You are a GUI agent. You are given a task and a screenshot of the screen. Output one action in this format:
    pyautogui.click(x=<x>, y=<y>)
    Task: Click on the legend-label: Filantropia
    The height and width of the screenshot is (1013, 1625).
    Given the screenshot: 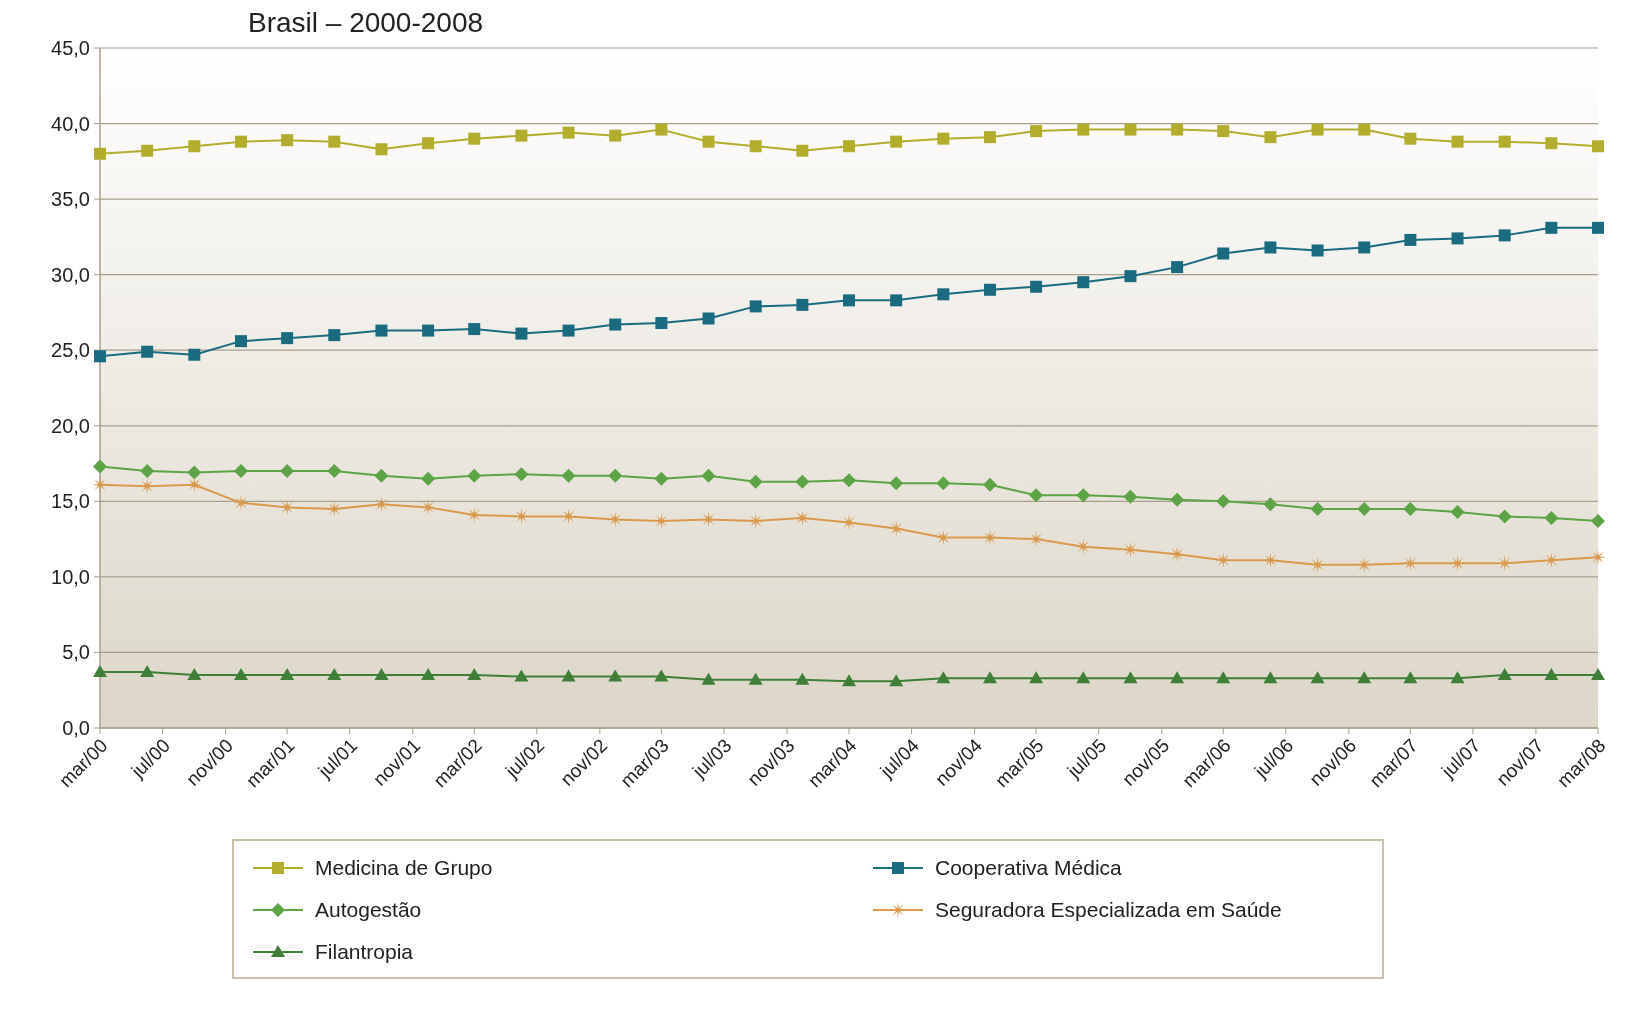 What is the action you would take?
    pyautogui.click(x=364, y=952)
    